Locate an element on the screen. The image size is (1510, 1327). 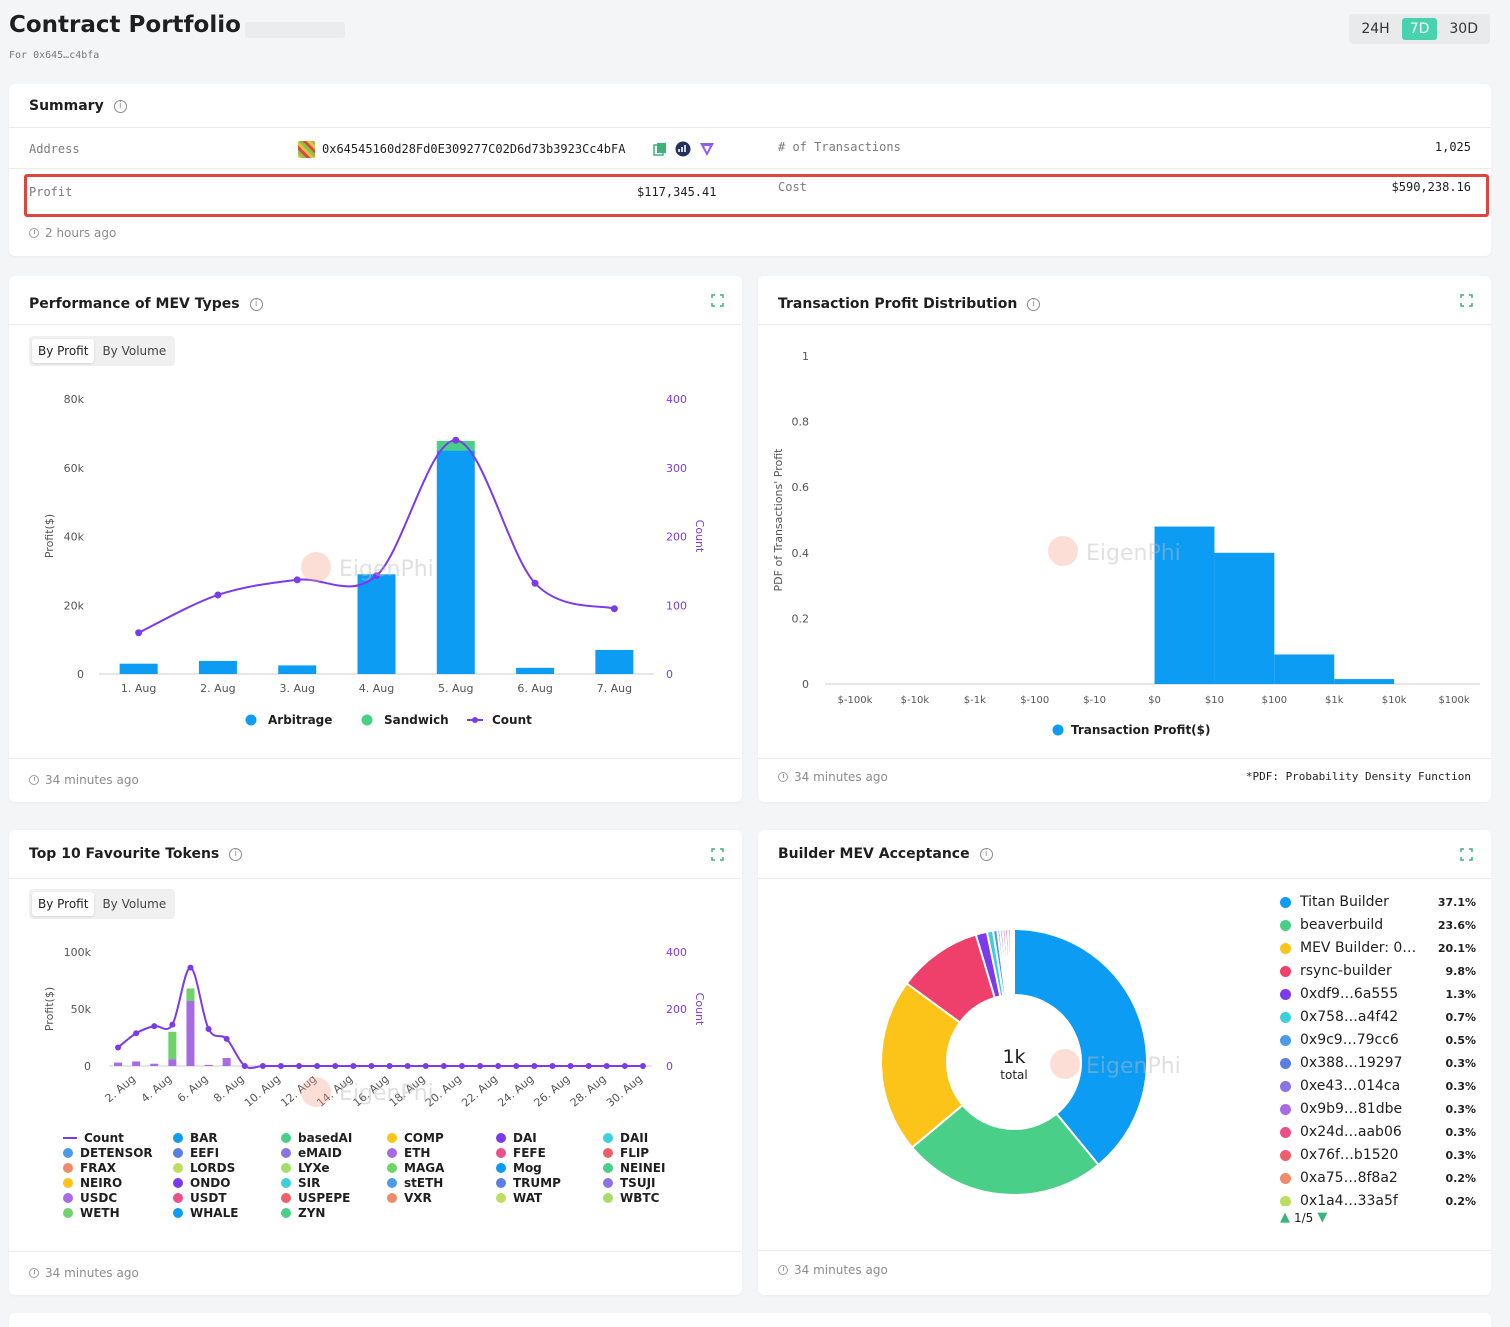
legend-item-count: Count is located at coordinates (93, 1138).